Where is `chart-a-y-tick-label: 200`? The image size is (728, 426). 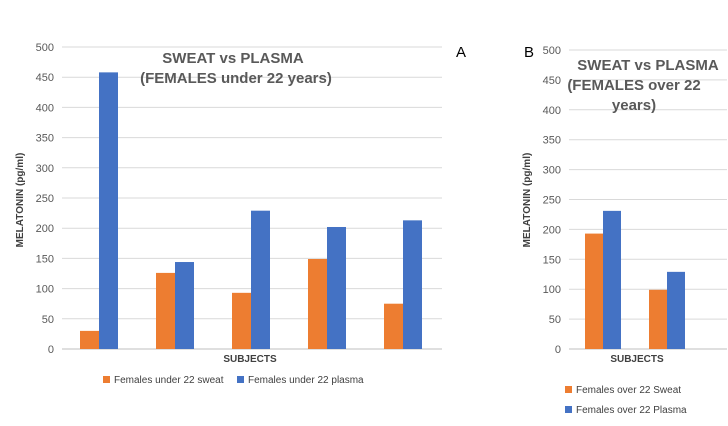
chart-a-y-tick-label: 200 is located at coordinates (45, 229).